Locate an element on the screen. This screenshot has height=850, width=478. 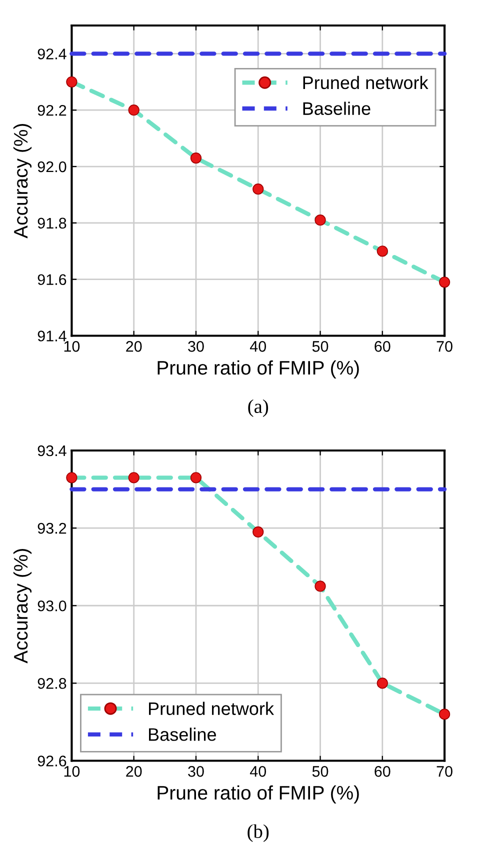
text: (b) is located at coordinates (258, 833).